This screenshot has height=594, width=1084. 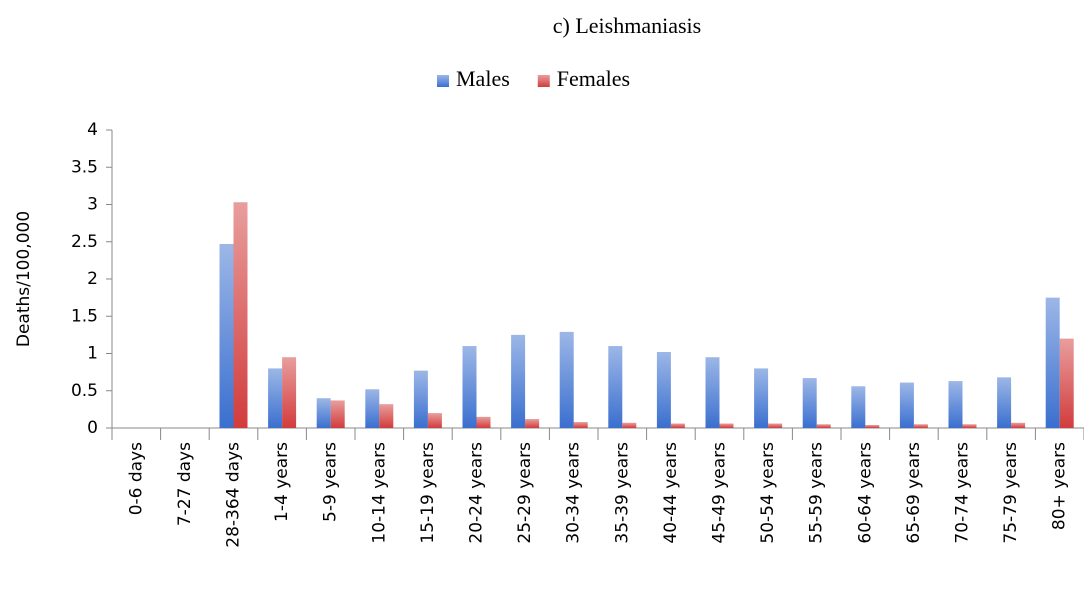 I want to click on y-tick-label: 4, so click(x=92, y=130).